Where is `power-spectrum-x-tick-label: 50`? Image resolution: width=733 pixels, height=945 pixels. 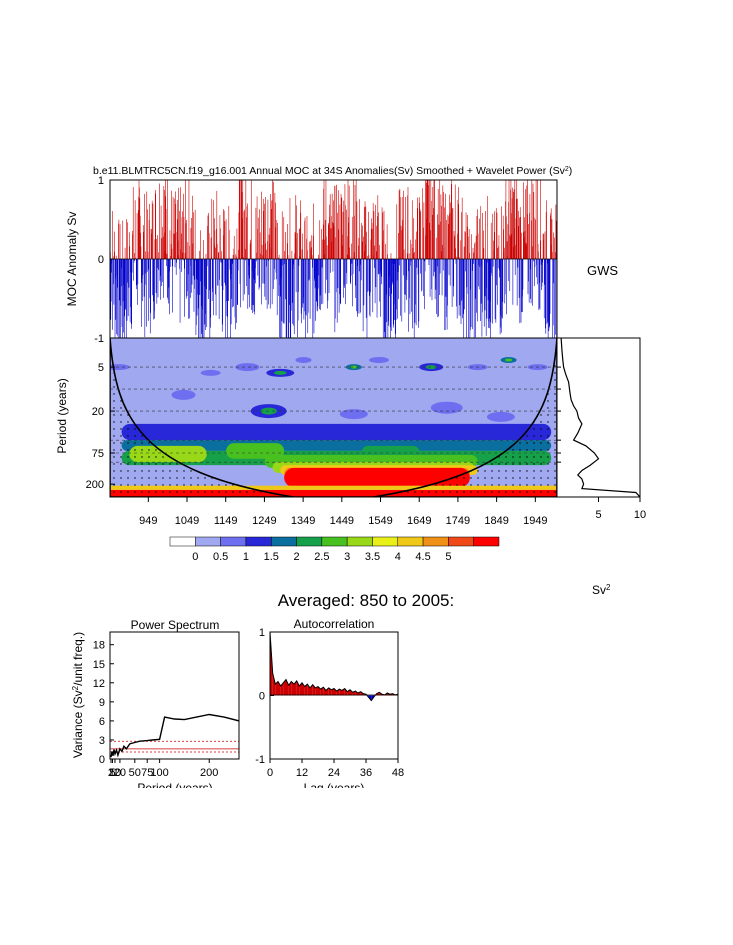
power-spectrum-x-tick-label: 50 is located at coordinates (135, 773).